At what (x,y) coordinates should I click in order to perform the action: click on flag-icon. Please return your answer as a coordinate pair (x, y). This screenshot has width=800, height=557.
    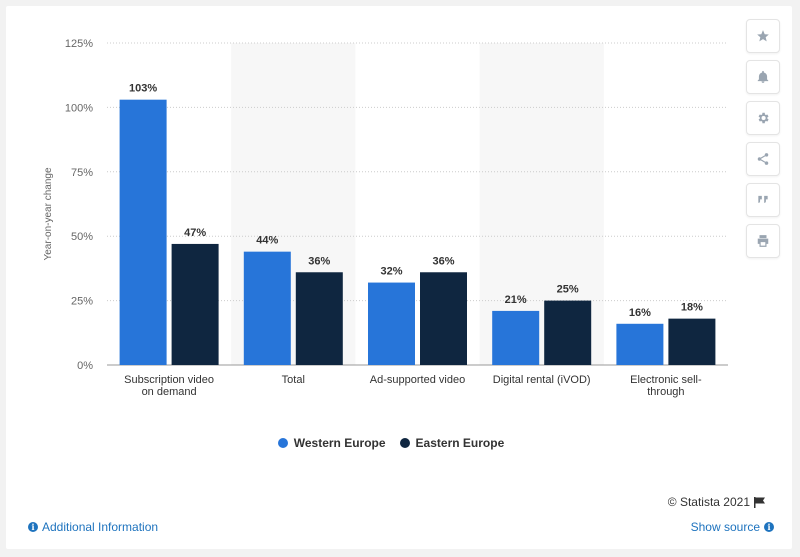
    Looking at the image, I should click on (759, 502).